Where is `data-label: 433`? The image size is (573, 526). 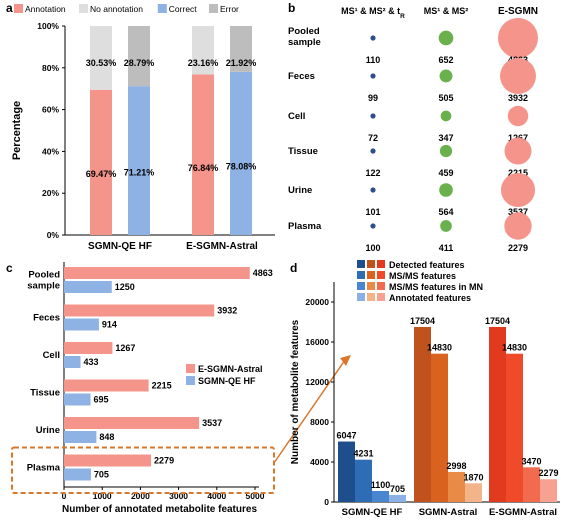
data-label: 433 is located at coordinates (91, 362).